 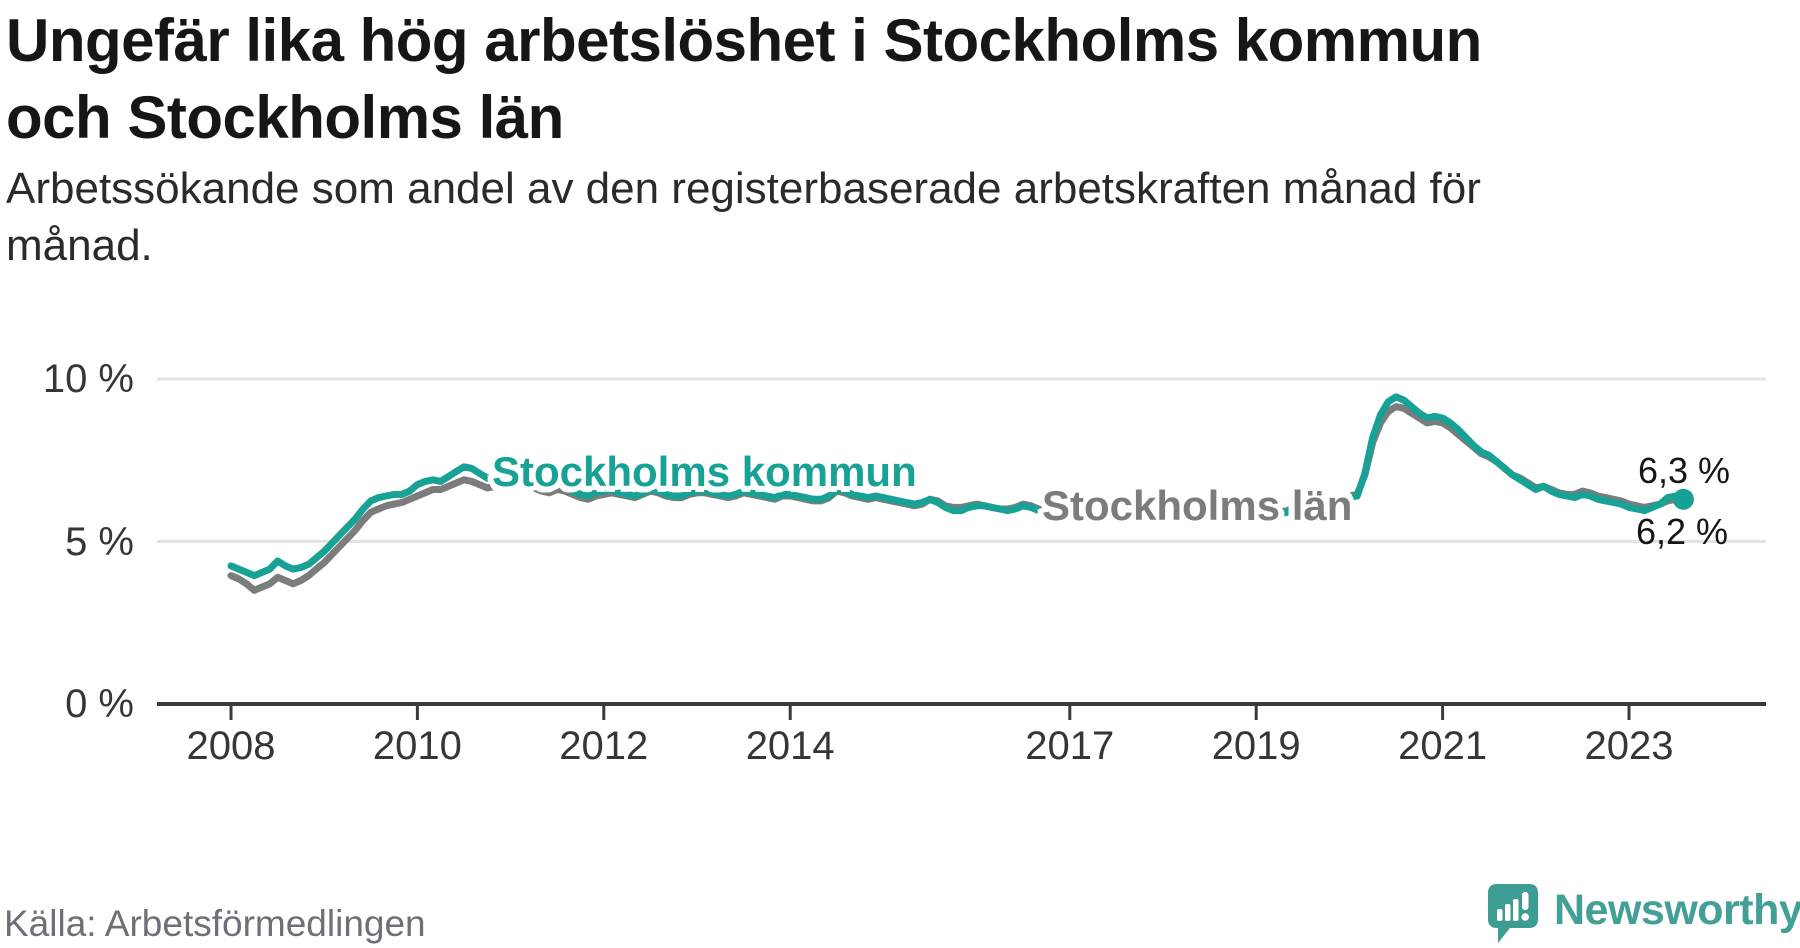 I want to click on x-axis-tick-label-2021: 2021, so click(x=1443, y=746).